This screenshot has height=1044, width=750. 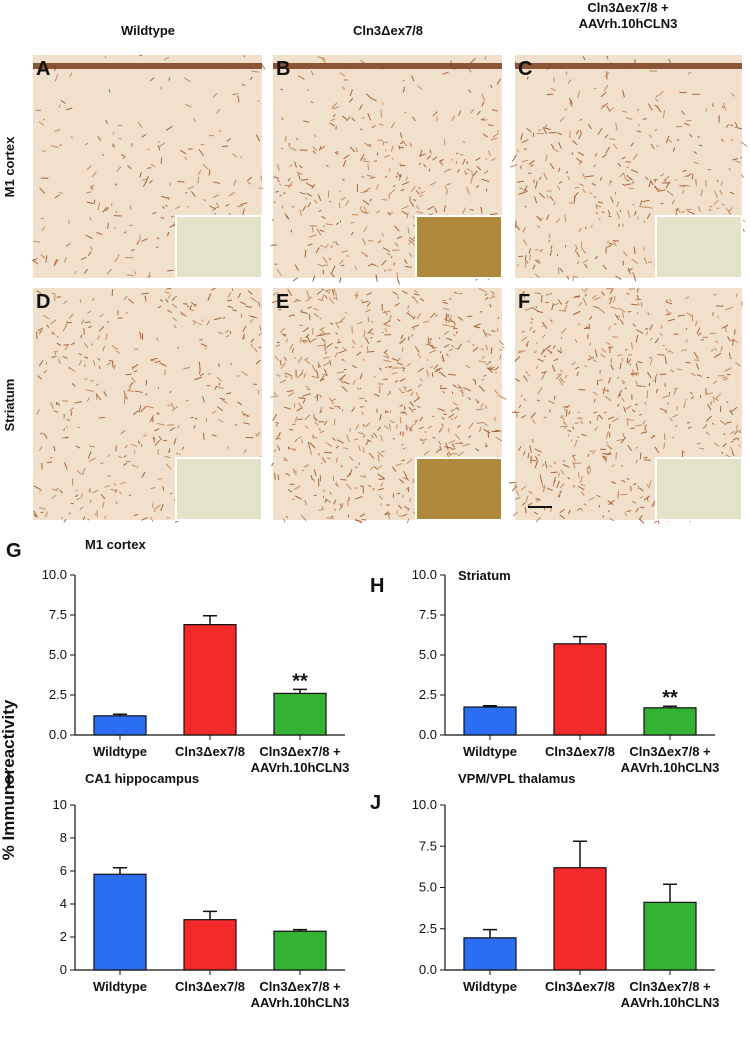 I want to click on micrograph: B, so click(x=386, y=170).